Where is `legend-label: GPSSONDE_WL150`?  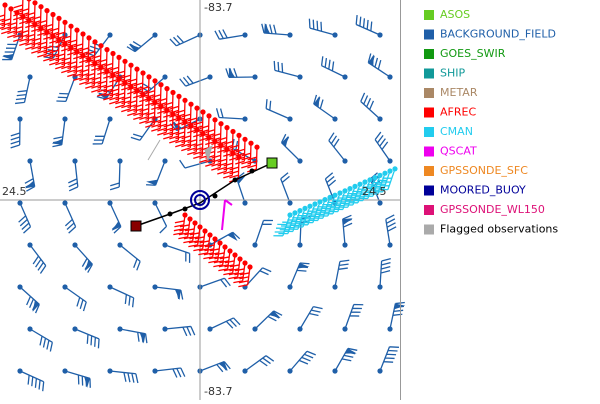
legend-label: GPSSONDE_WL150 is located at coordinates (492, 209).